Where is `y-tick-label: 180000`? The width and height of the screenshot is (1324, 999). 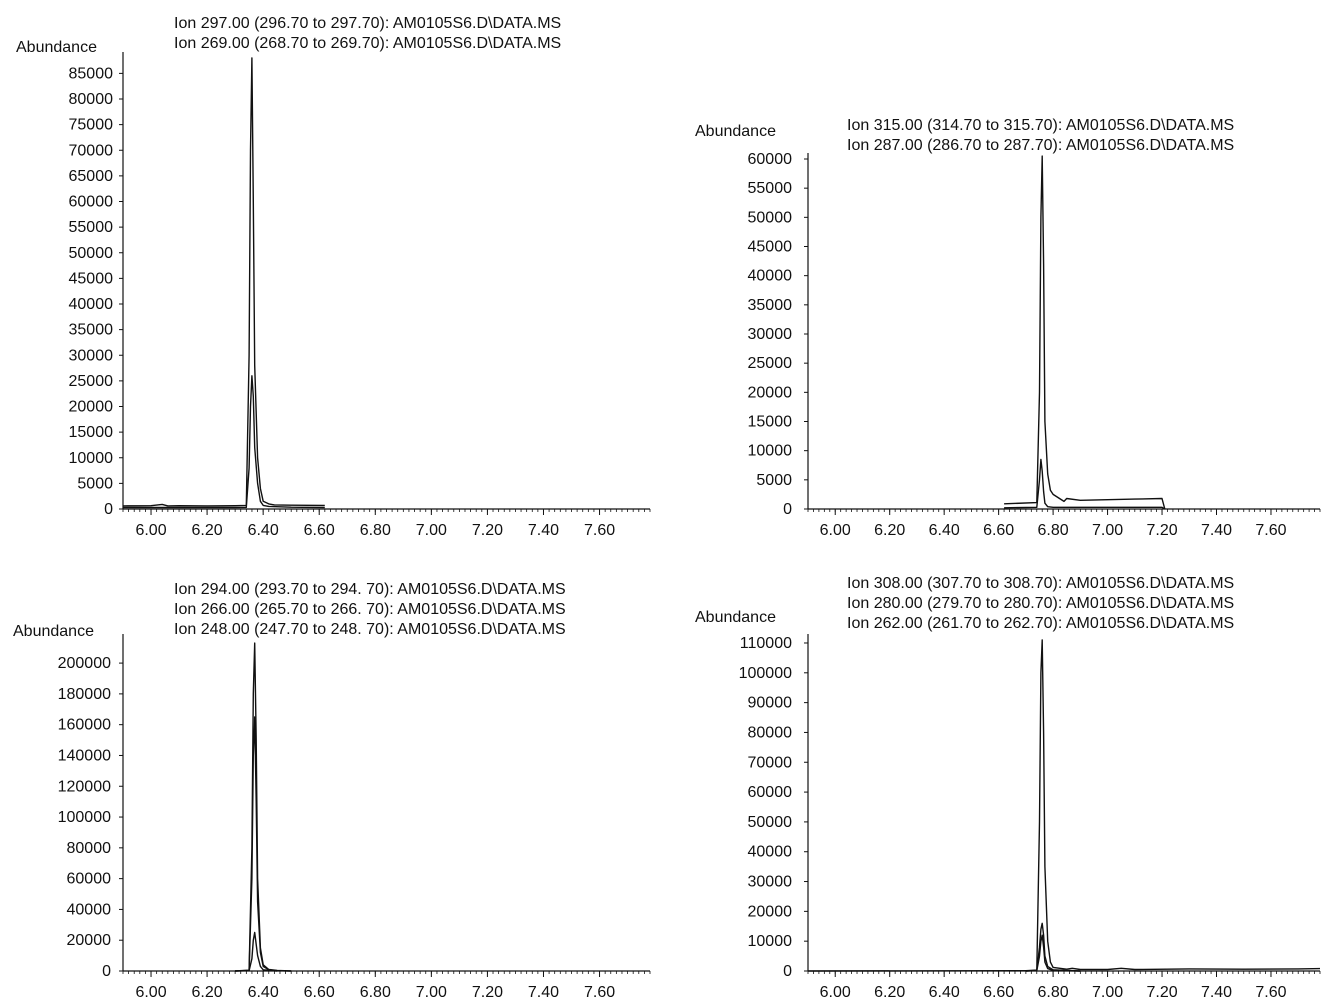 y-tick-label: 180000 is located at coordinates (84, 694).